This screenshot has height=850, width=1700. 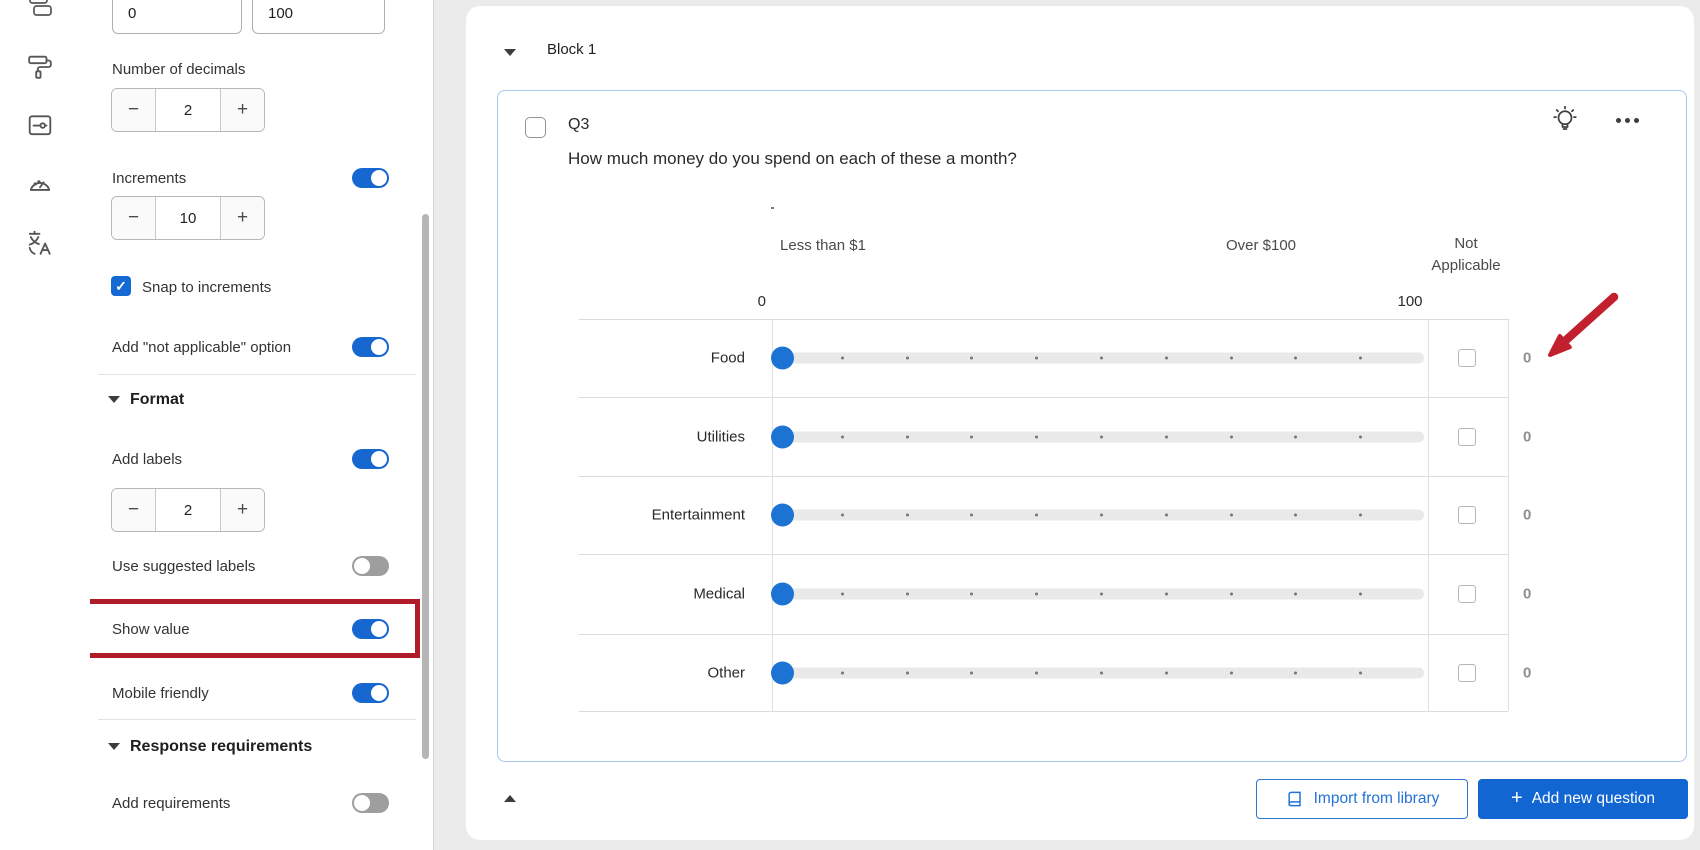 I want to click on decimals-minus-button: −, so click(x=133, y=110).